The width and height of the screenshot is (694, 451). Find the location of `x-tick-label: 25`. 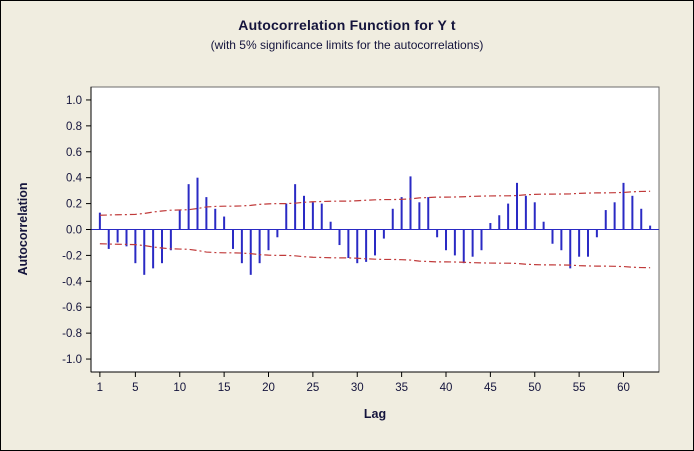

x-tick-label: 25 is located at coordinates (312, 388).